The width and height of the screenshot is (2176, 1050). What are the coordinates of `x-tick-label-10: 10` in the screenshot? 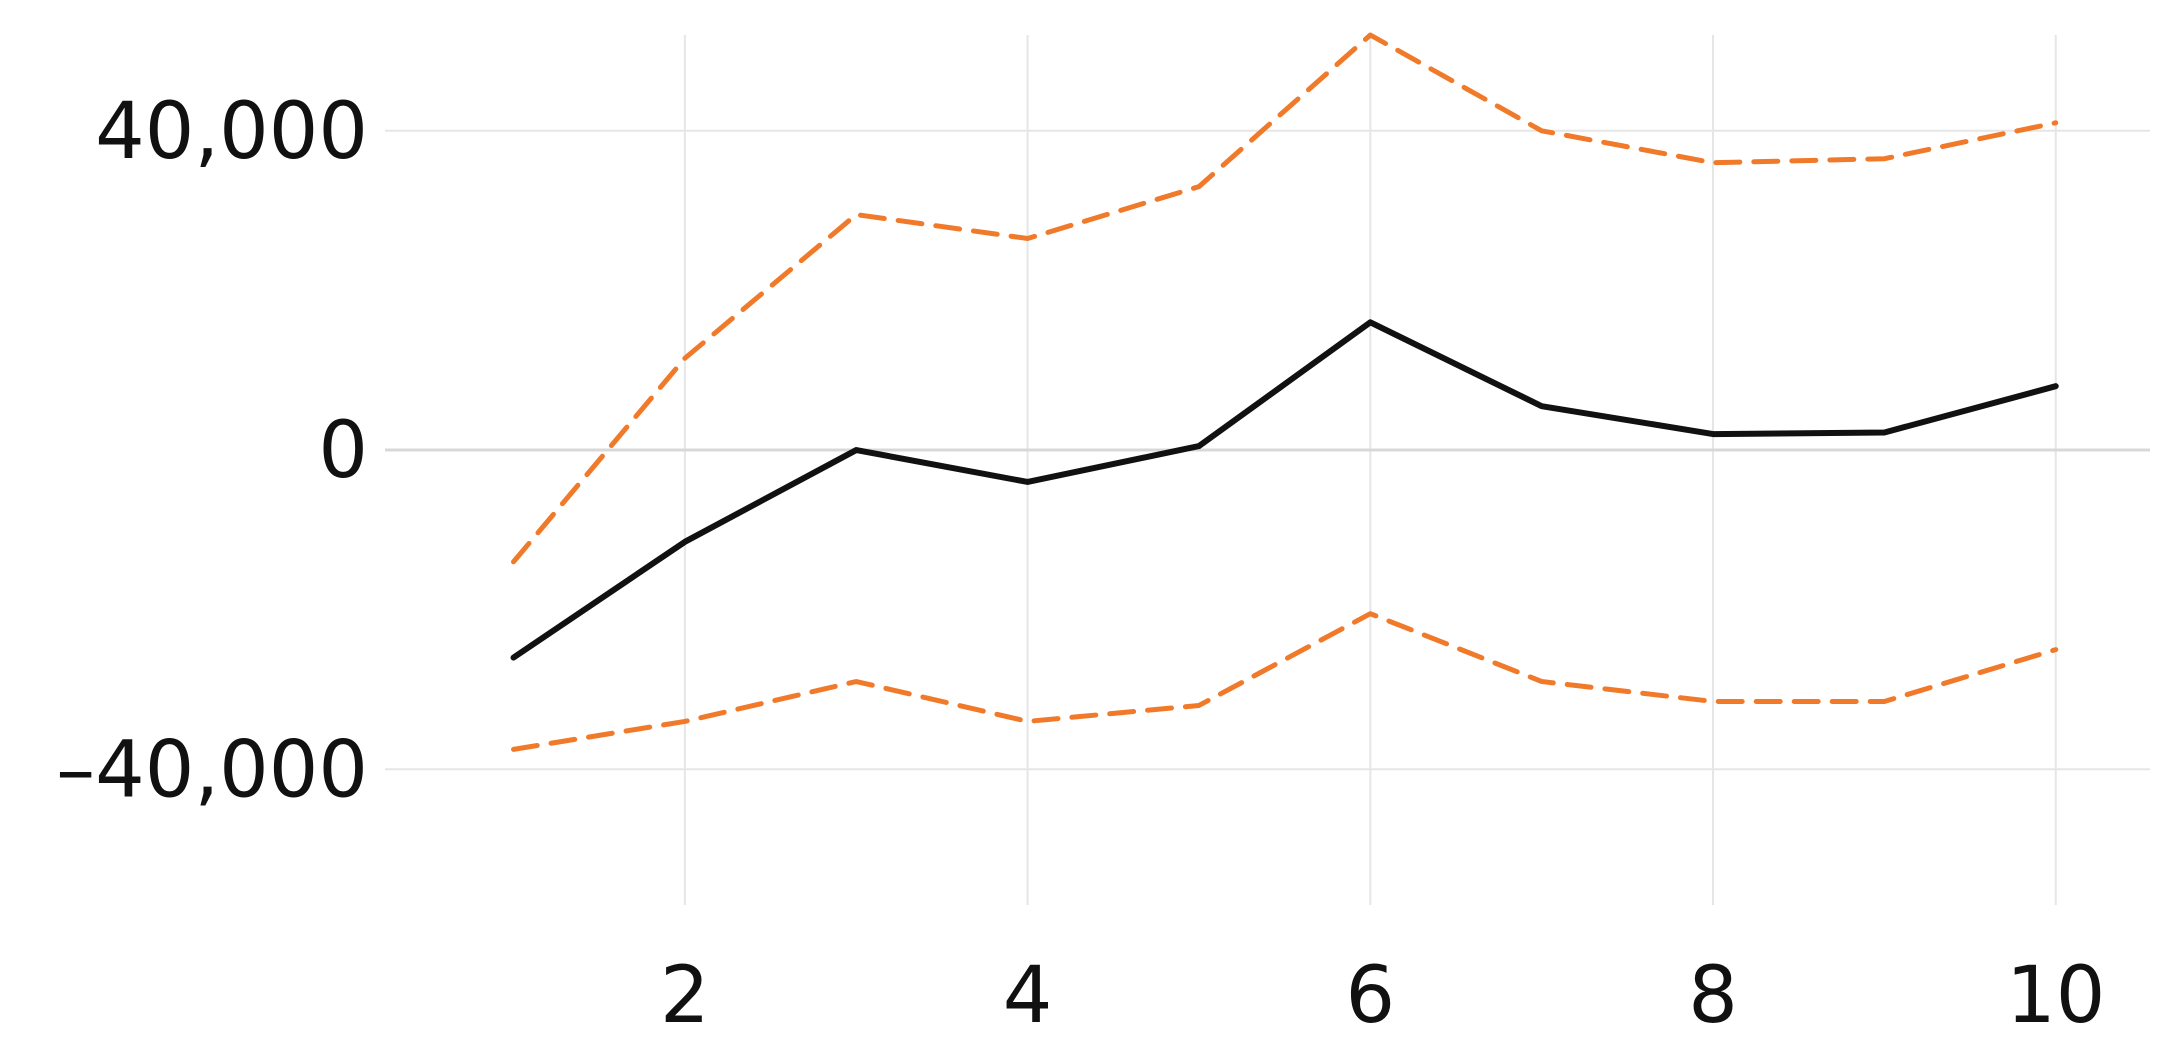 It's located at (2055, 996).